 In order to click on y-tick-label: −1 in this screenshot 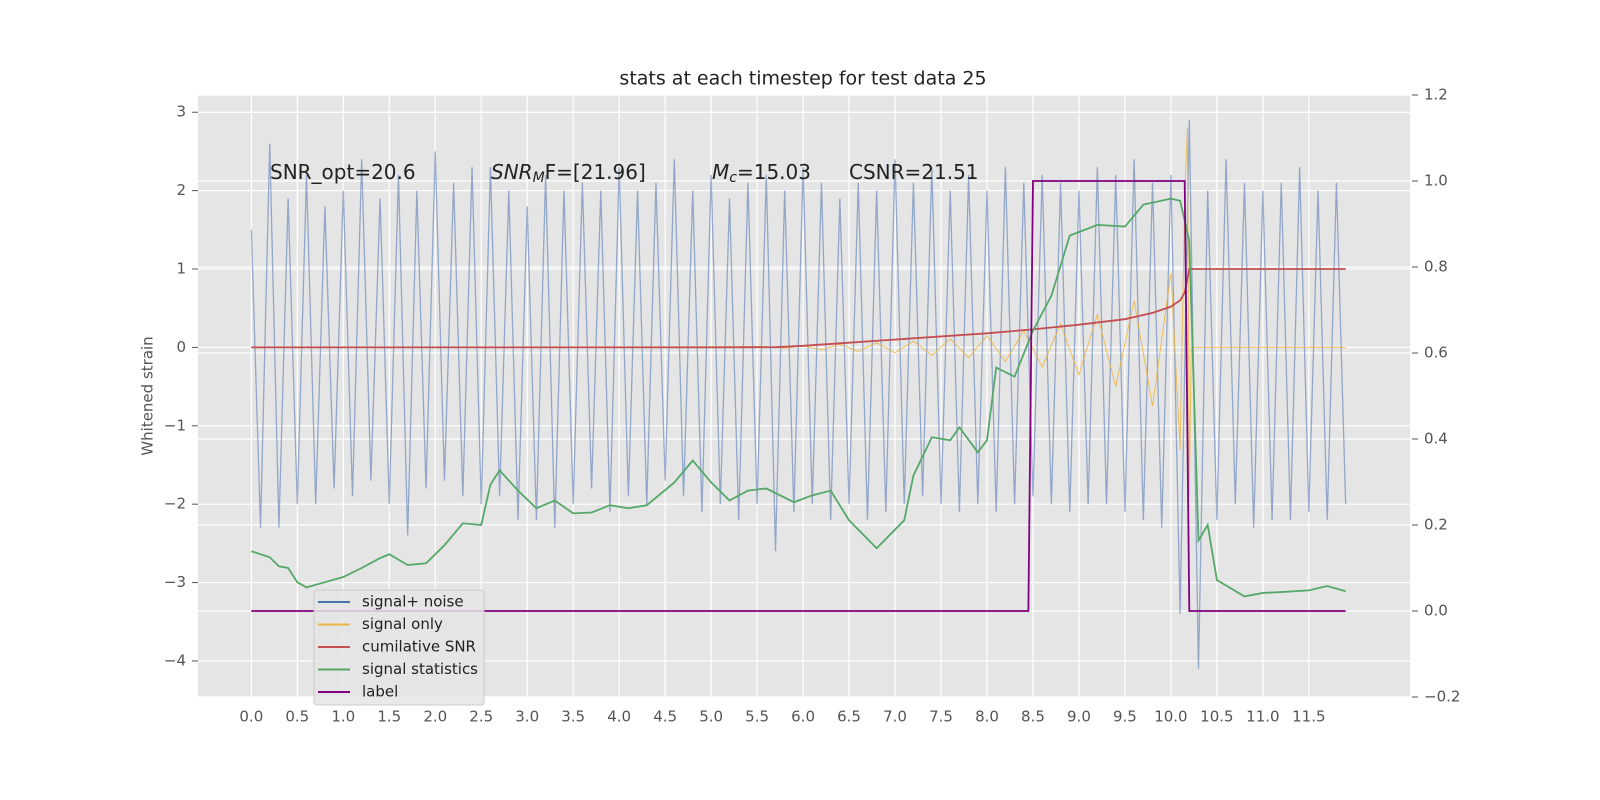, I will do `click(175, 425)`.